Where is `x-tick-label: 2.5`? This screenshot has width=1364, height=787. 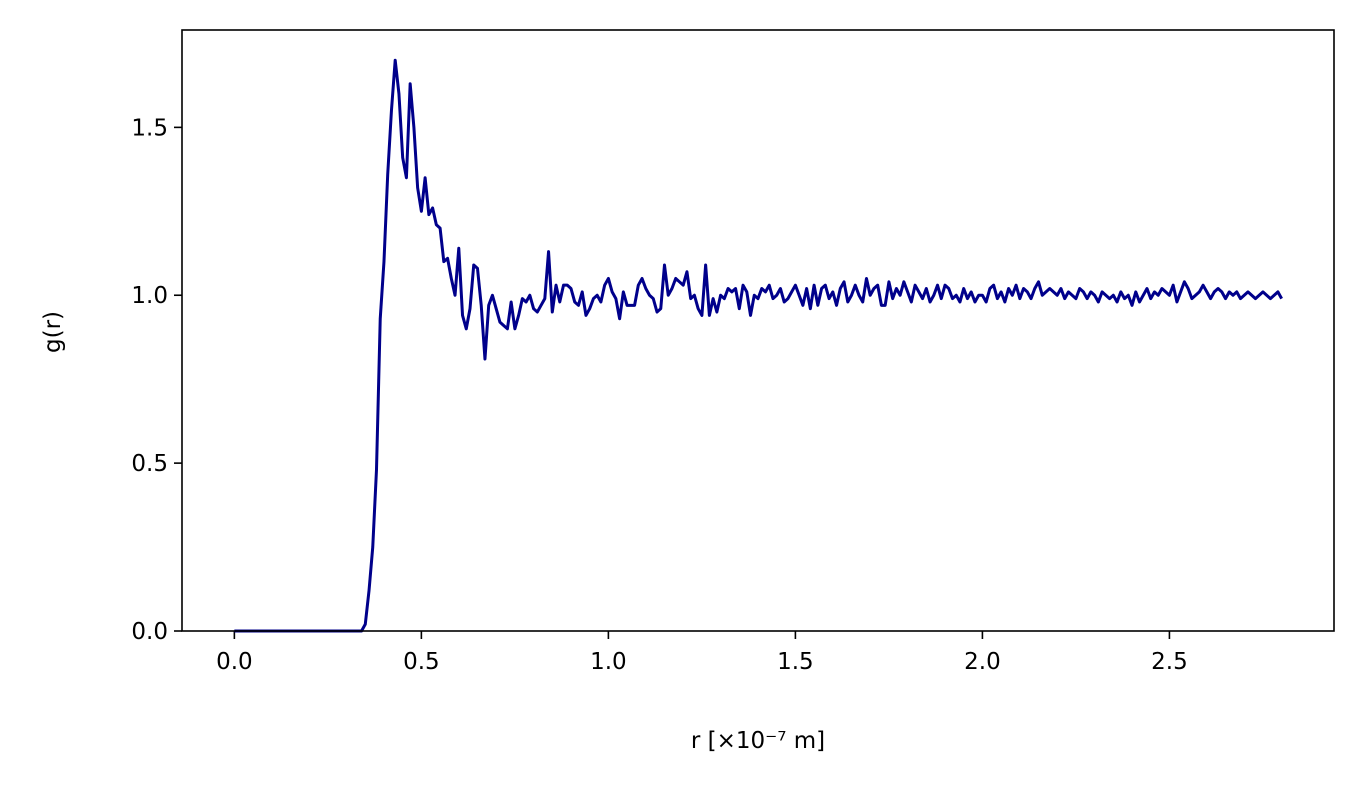
x-tick-label: 2.5 is located at coordinates (1169, 662).